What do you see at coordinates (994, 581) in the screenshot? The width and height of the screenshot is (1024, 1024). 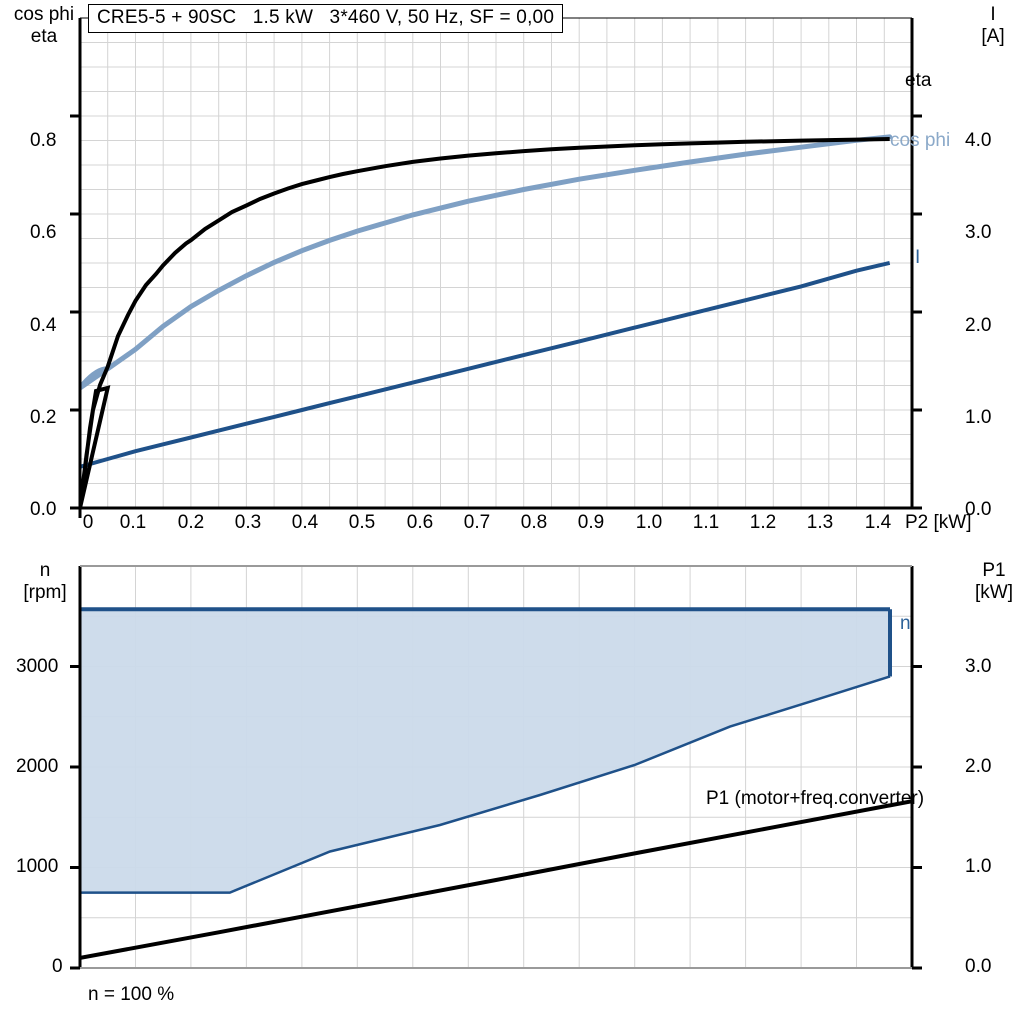 I see `lower-right-axis-label: P1 [kW]` at bounding box center [994, 581].